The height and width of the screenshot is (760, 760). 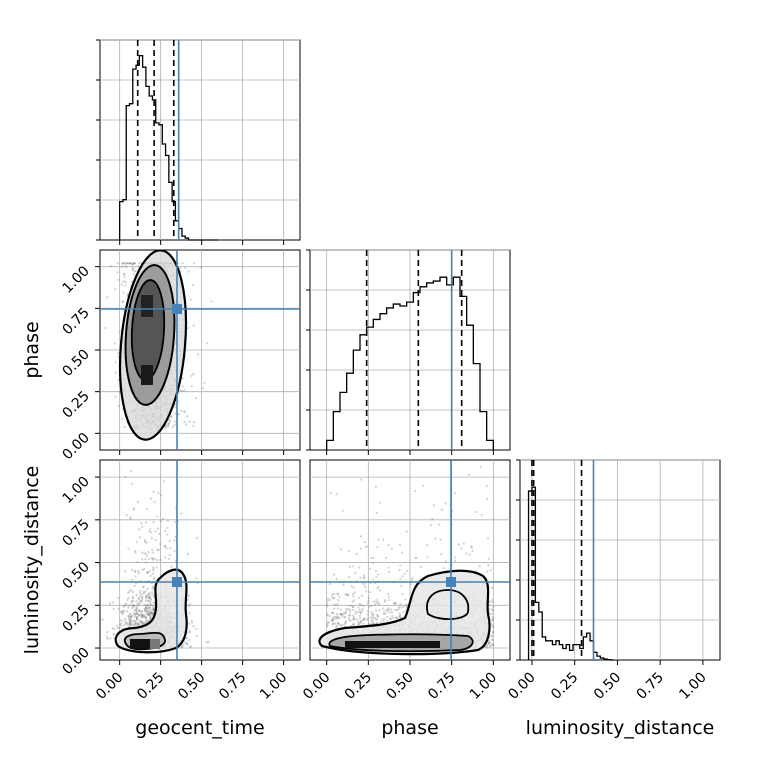 What do you see at coordinates (32, 560) in the screenshot?
I see `ylabel-luminosity-distance: luminosity_distance` at bounding box center [32, 560].